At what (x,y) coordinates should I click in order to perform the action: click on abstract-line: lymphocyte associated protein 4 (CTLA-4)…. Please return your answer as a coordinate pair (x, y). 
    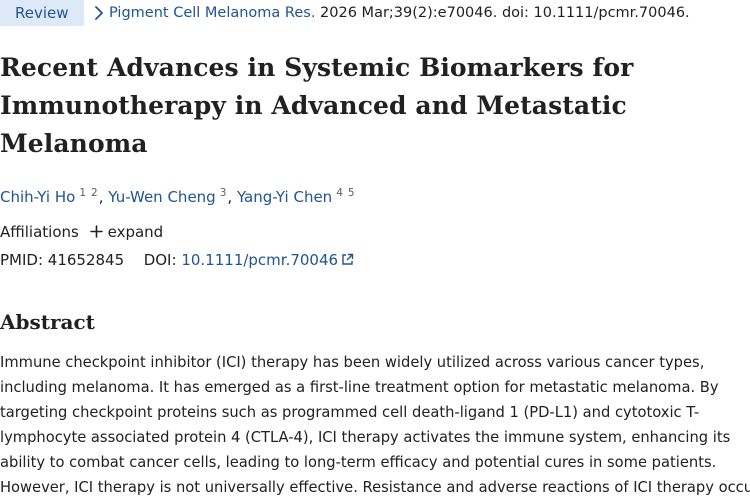
    Looking at the image, I should click on (365, 437).